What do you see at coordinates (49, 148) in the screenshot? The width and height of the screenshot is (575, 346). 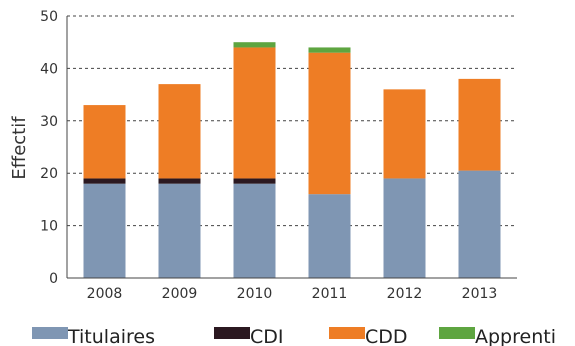 I see `y-tick-labels: 0 10 20 30 40 50` at bounding box center [49, 148].